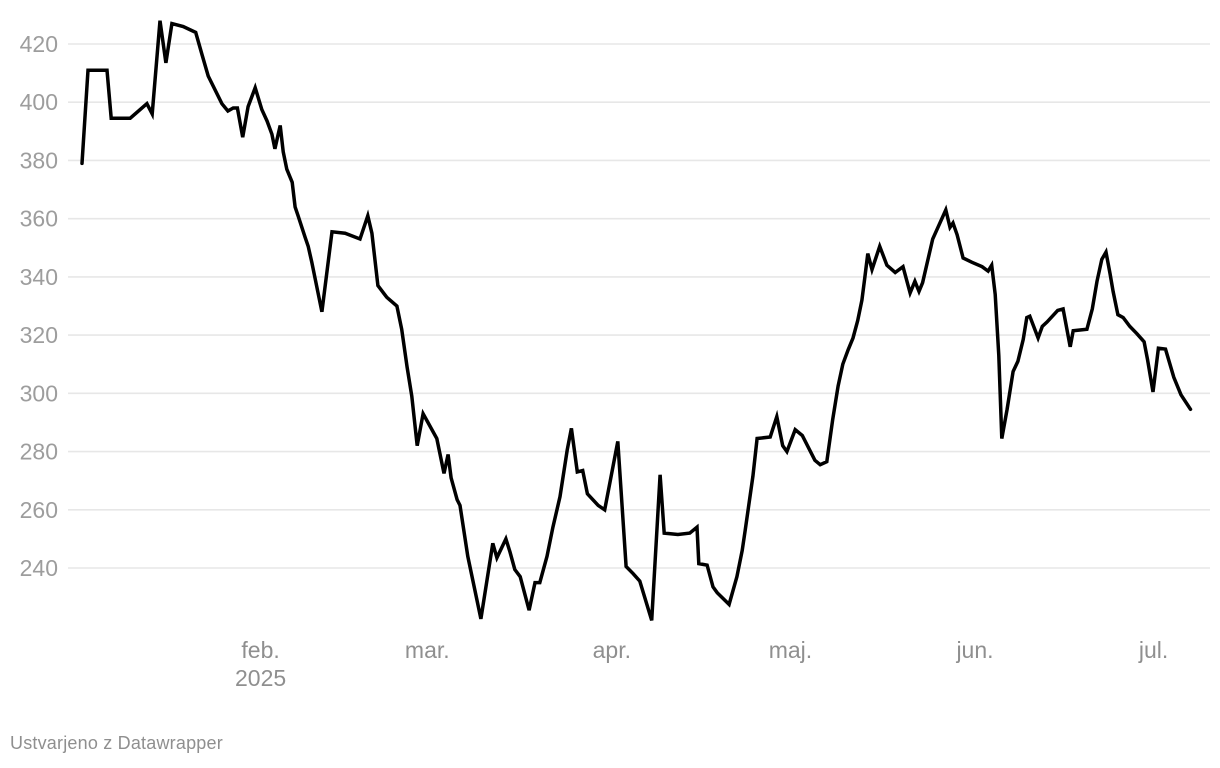  I want to click on x-axis-month-label: jun., so click(974, 650).